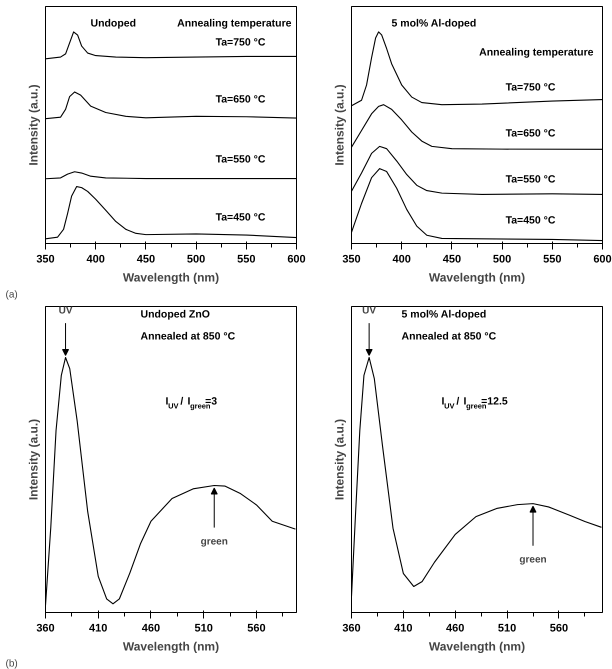 The width and height of the screenshot is (612, 669). Describe the element at coordinates (234, 24) in the screenshot. I see `text: Annealing temperature` at that location.